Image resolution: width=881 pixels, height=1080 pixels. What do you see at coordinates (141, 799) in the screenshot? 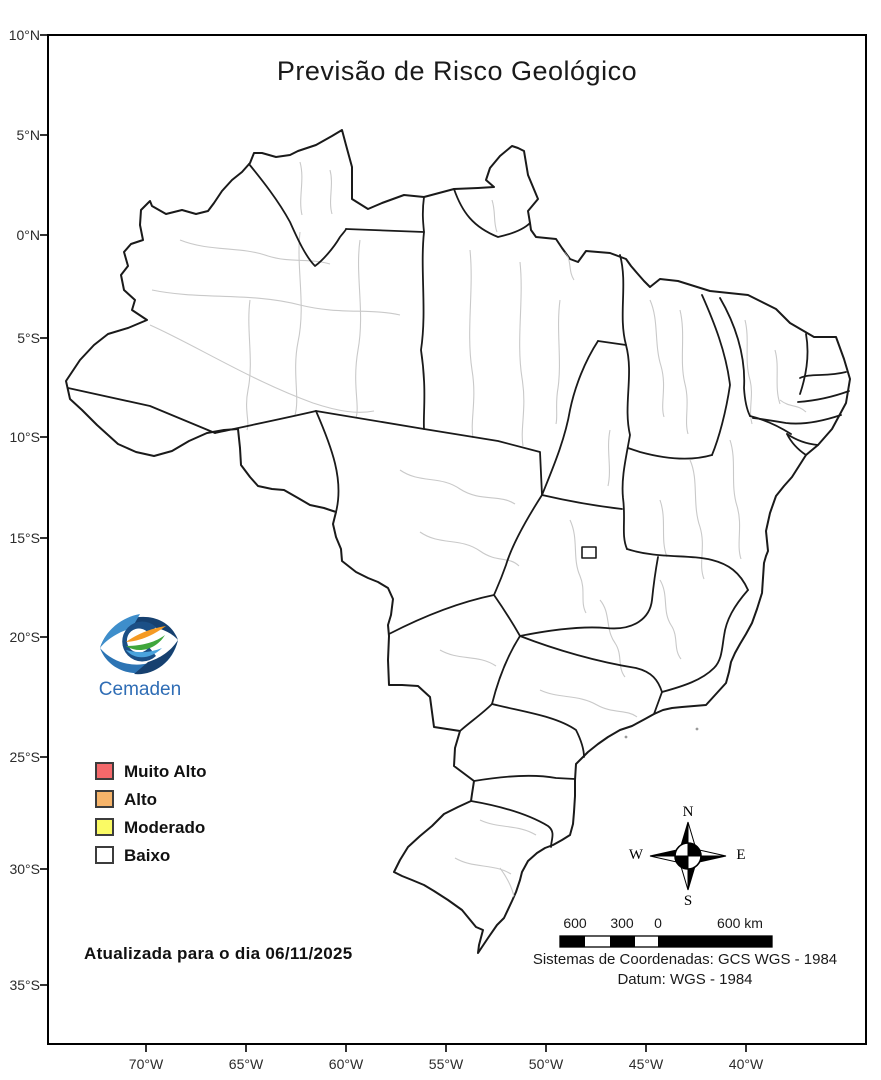
I see `legend-label: Alto` at bounding box center [141, 799].